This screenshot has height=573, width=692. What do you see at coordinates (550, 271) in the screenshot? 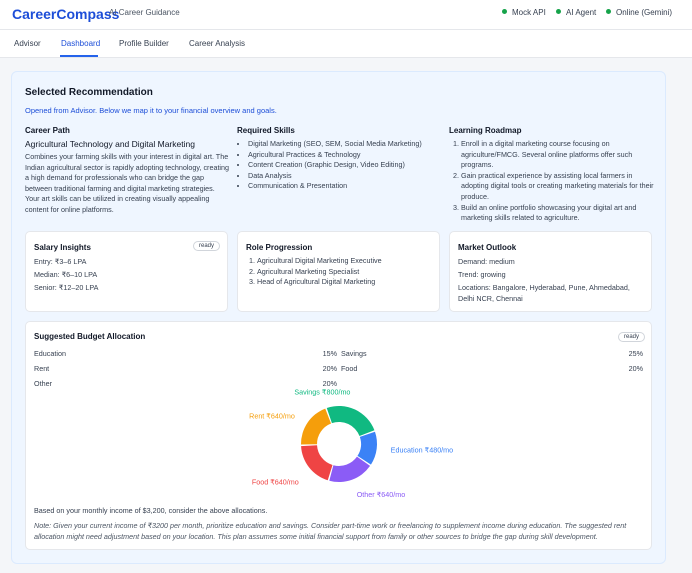
I see `market-outlook-card` at bounding box center [550, 271].